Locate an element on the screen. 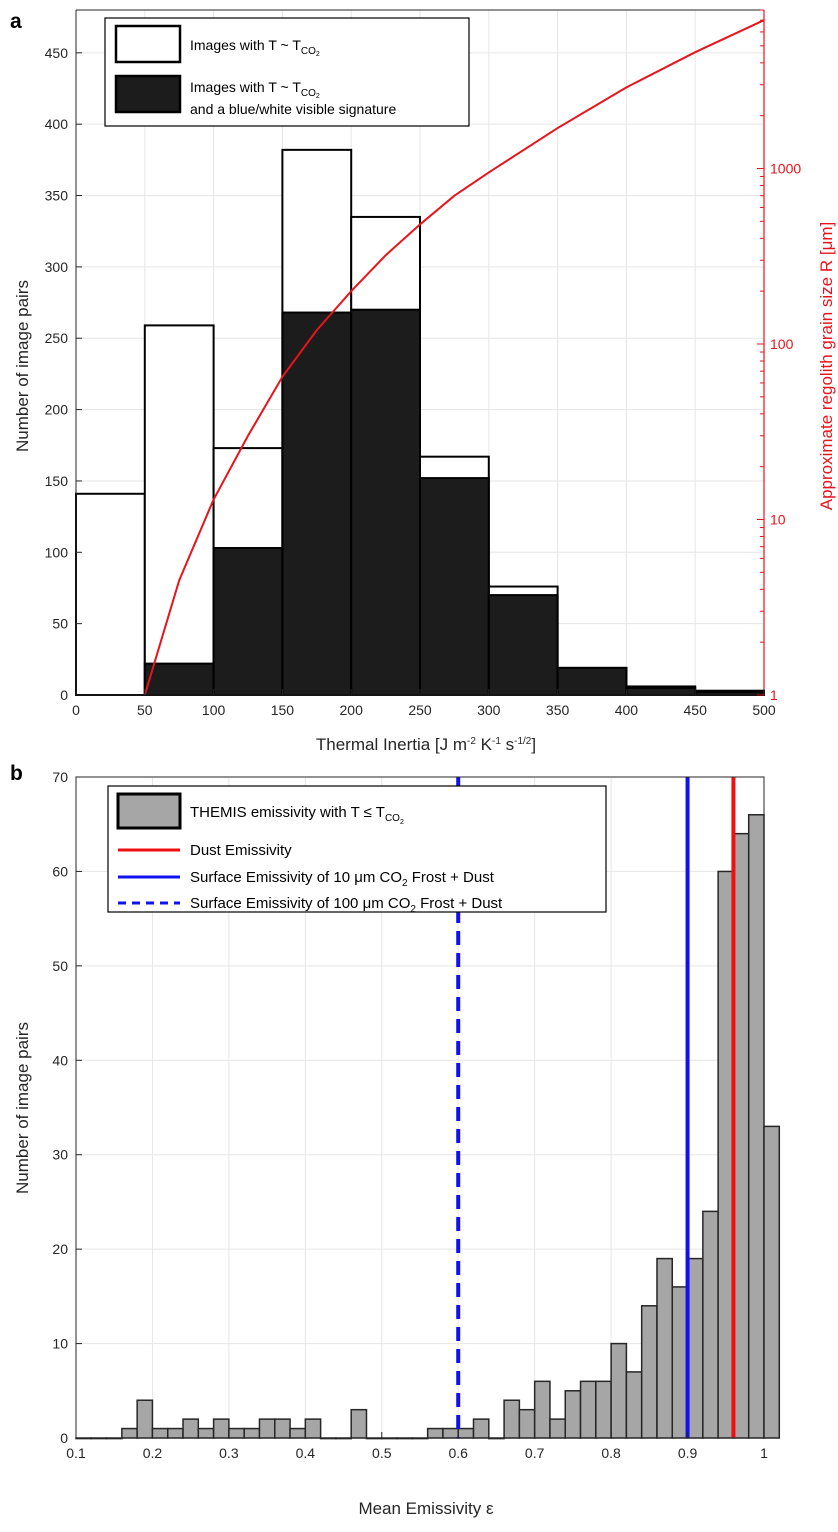  x-tick-label: 0 is located at coordinates (76, 710).